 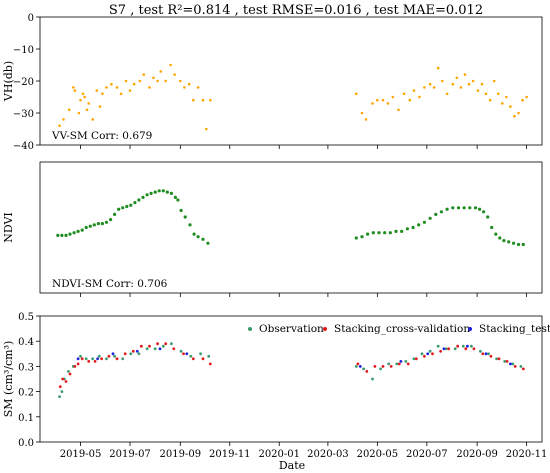 What do you see at coordinates (23, 50) in the screenshot?
I see `y-tick-label: −10` at bounding box center [23, 50].